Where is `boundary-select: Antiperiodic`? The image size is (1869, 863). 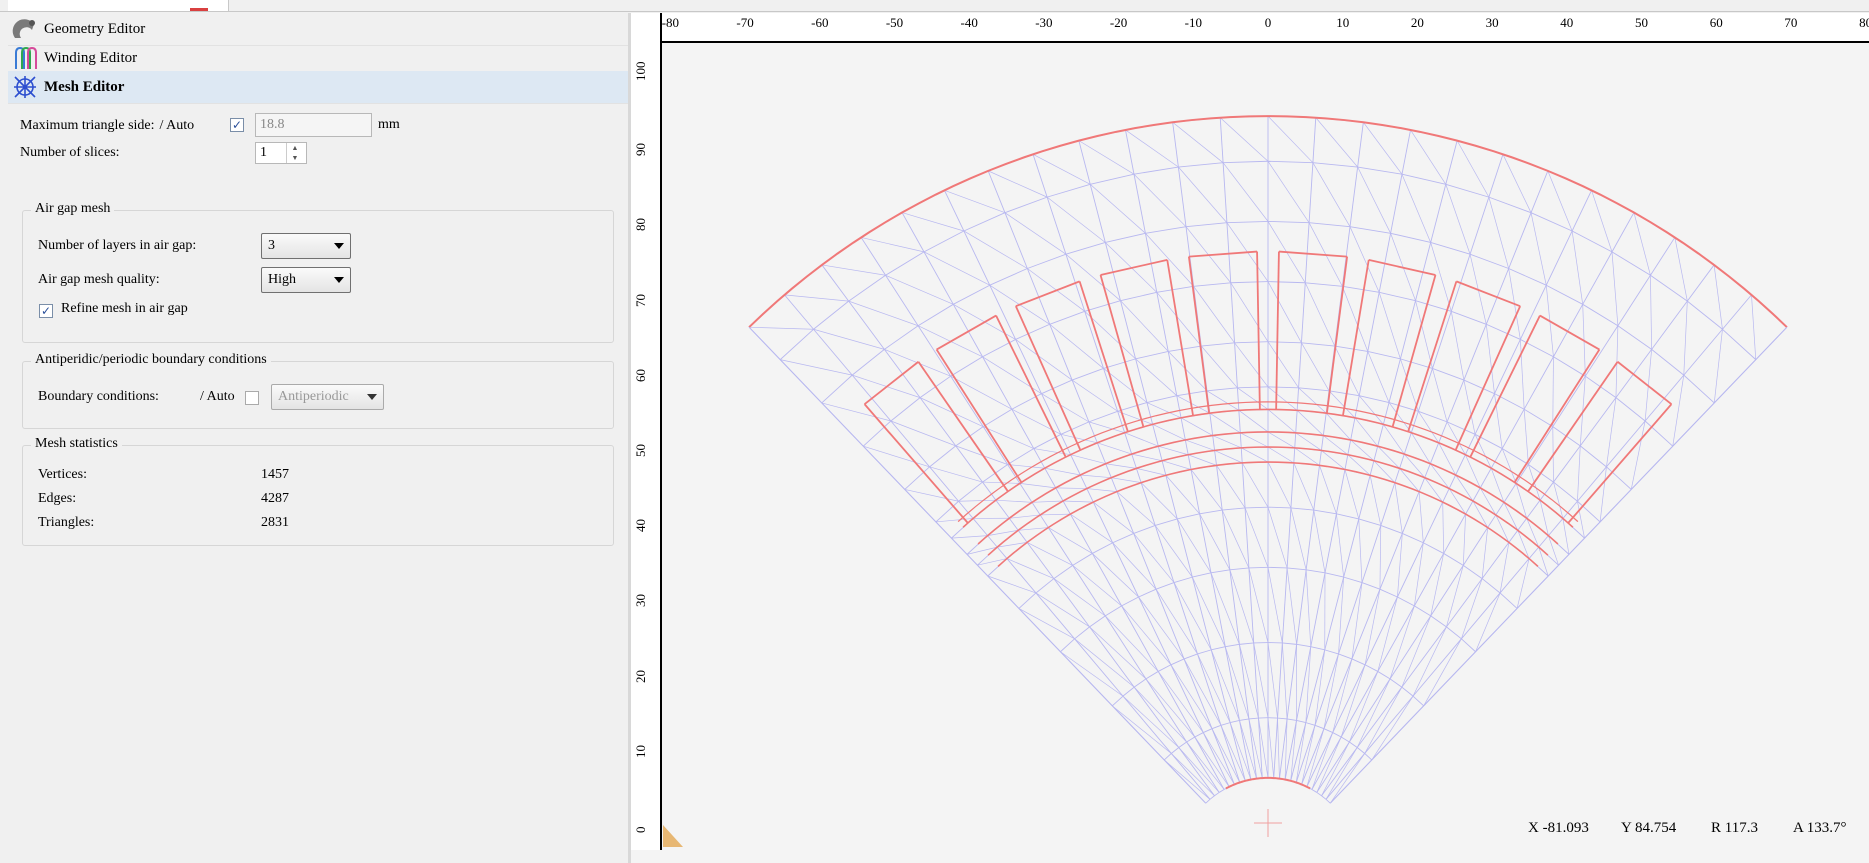
boundary-select: Antiperiodic is located at coordinates (327, 397).